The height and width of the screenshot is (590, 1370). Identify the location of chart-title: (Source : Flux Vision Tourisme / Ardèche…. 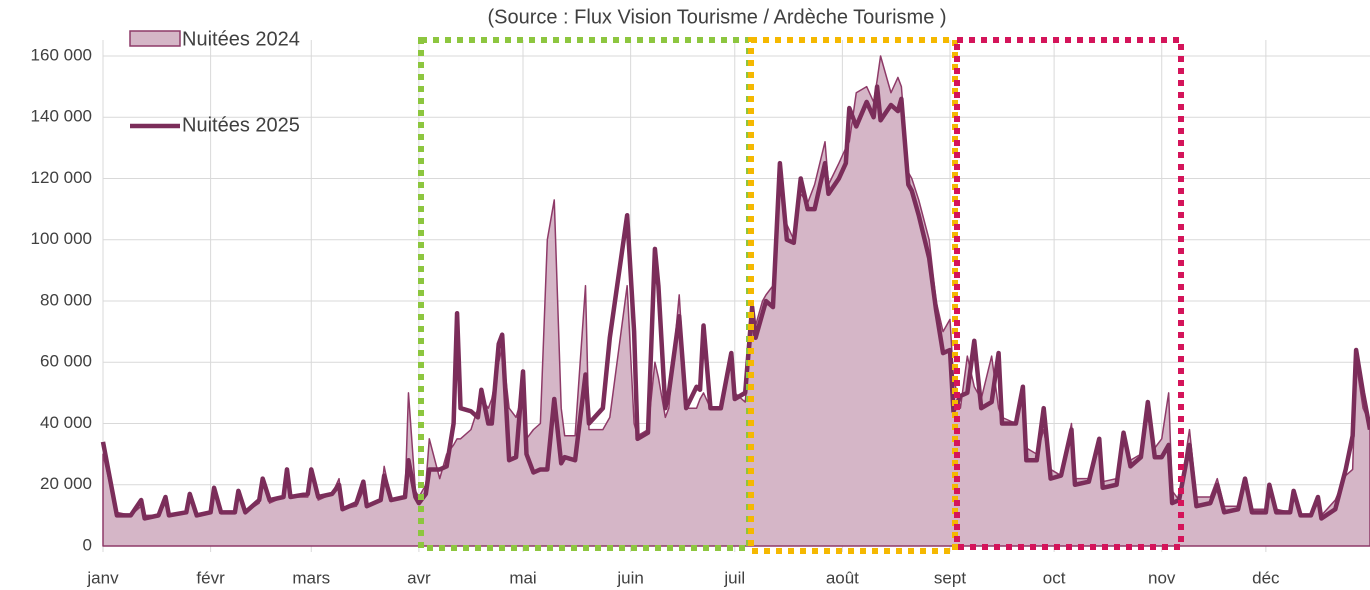
(716, 17).